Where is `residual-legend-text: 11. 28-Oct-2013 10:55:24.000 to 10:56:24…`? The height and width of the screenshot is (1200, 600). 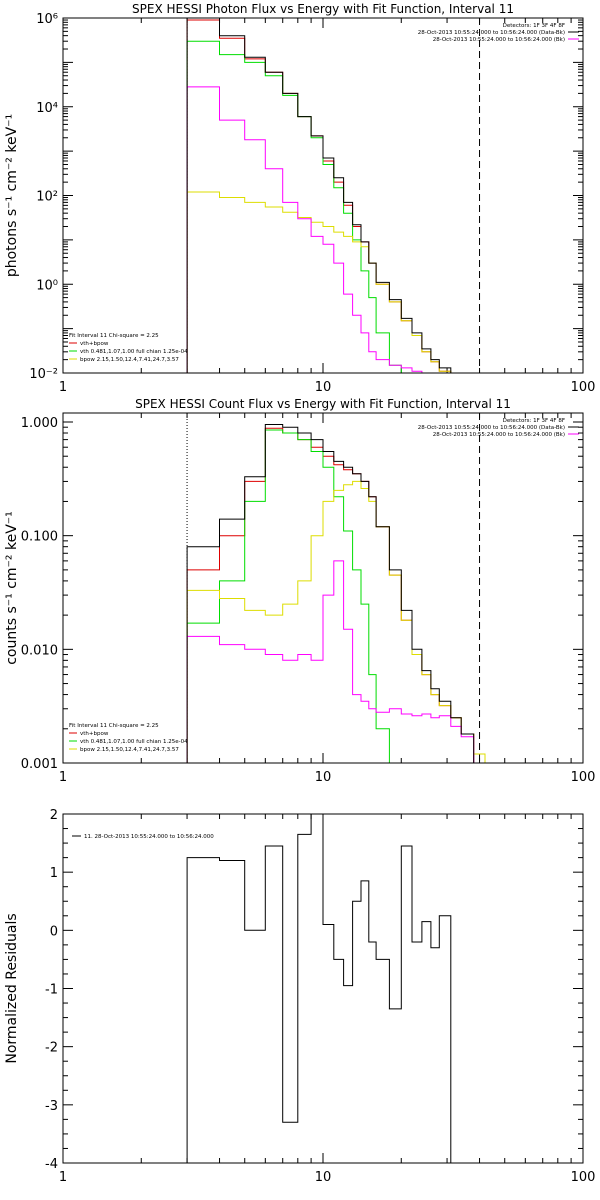
residual-legend-text: 11. 28-Oct-2013 10:55:24.000 to 10:56:24… is located at coordinates (149, 837).